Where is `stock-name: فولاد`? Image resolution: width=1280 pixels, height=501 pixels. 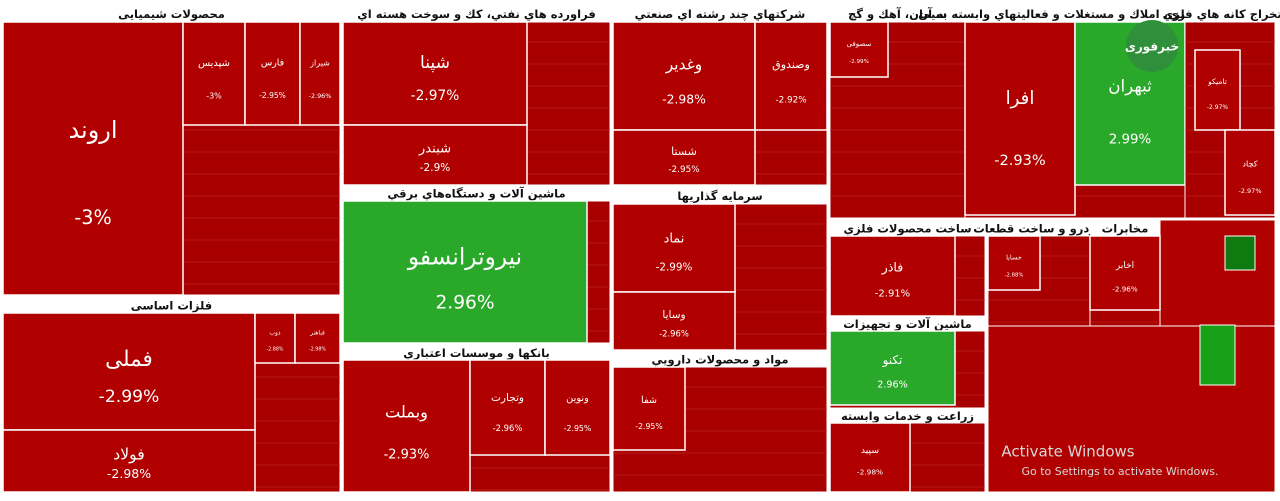 stock-name: فولاد is located at coordinates (128, 454).